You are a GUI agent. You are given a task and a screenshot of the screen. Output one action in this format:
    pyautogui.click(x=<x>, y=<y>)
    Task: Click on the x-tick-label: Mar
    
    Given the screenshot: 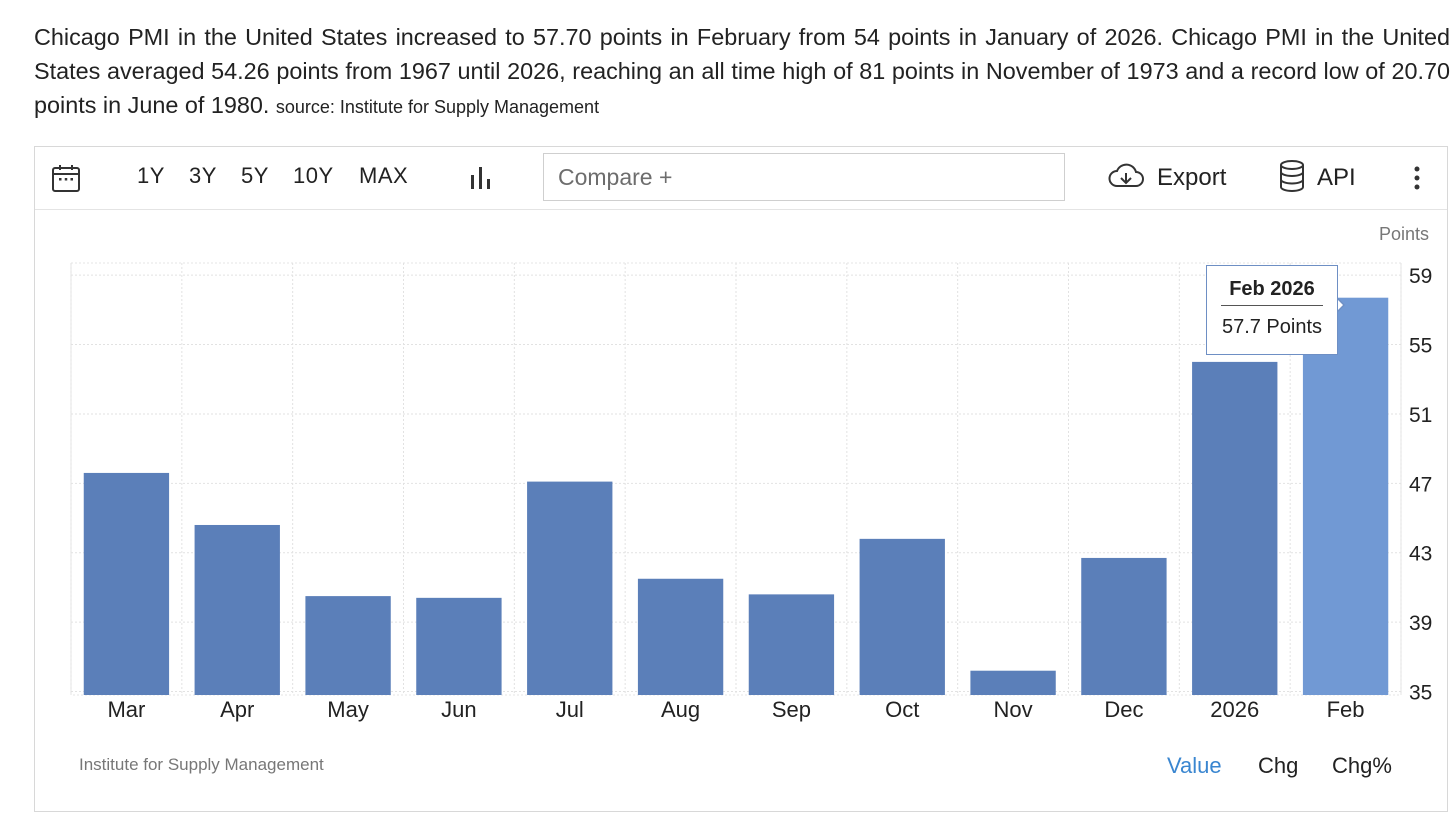 What is the action you would take?
    pyautogui.click(x=126, y=709)
    